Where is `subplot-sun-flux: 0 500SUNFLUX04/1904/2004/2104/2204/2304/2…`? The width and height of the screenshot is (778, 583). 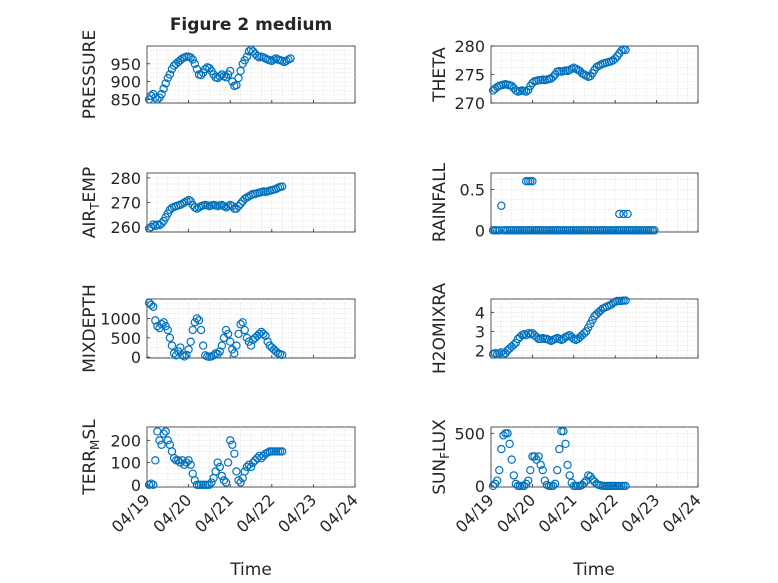
subplot-sun-flux: 0 500SUNFLUX04/1904/2004/2104/2204/2304/2… is located at coordinates (567, 478).